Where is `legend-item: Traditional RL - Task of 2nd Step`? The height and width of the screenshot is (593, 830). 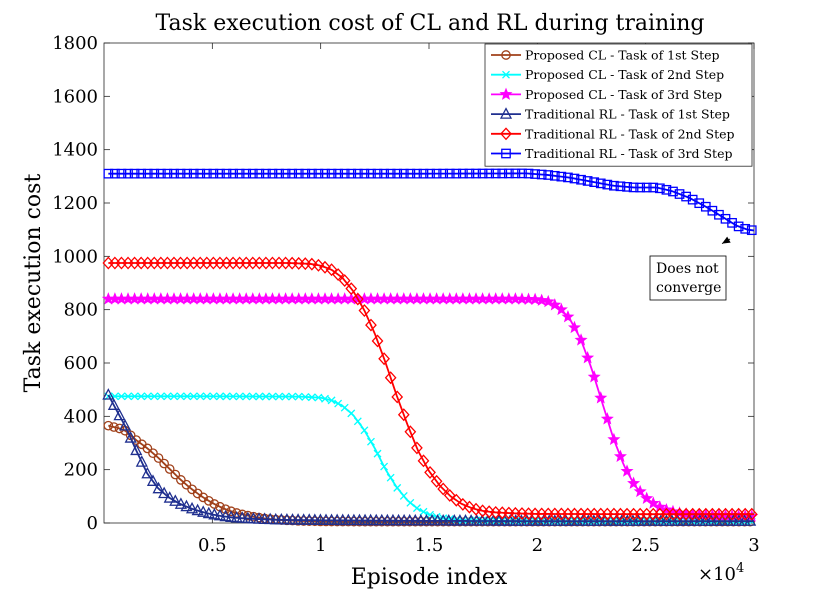 legend-item: Traditional RL - Task of 2nd Step is located at coordinates (613, 133).